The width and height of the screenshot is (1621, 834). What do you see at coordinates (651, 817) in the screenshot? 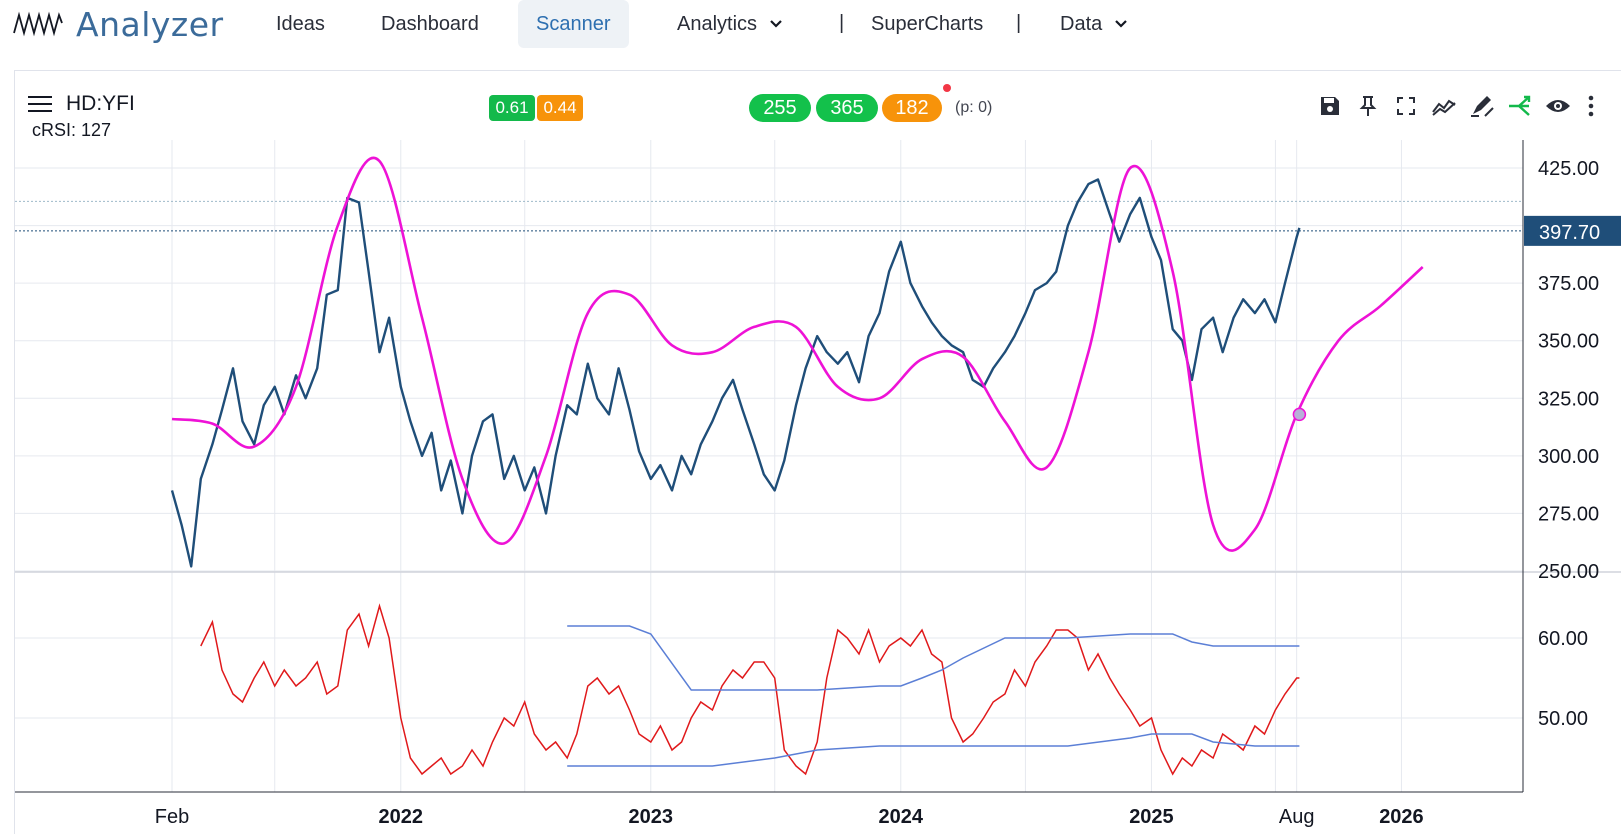
I see `time-tick-label: 2023` at bounding box center [651, 817].